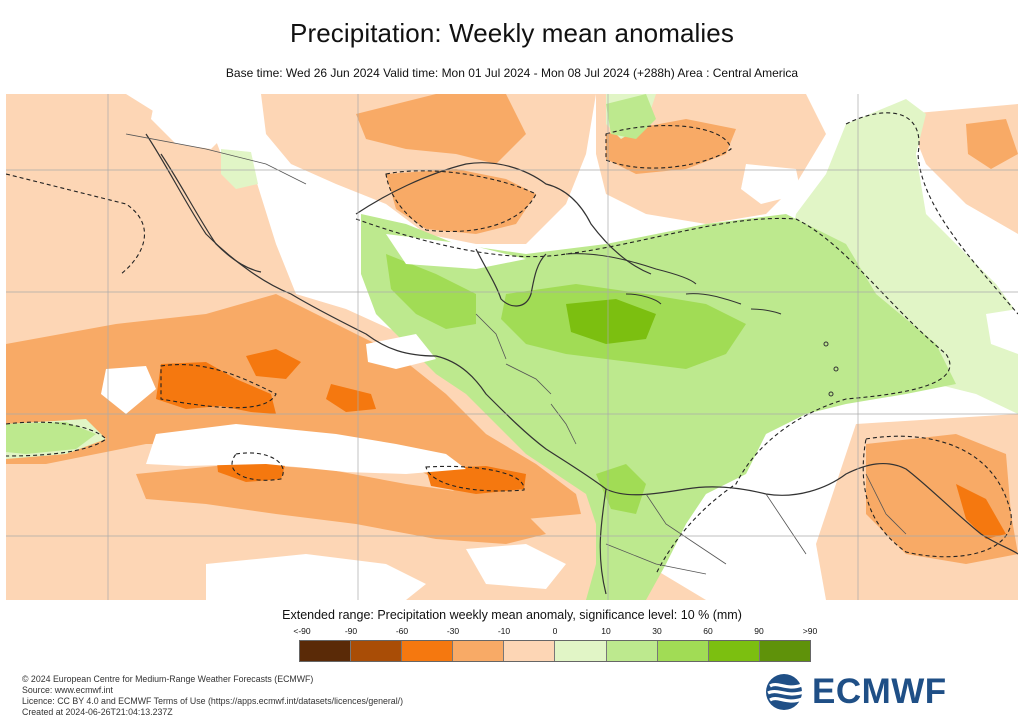 This screenshot has height=722, width=1024. Describe the element at coordinates (785, 692) in the screenshot. I see `ecmwf-logo-icon` at that location.